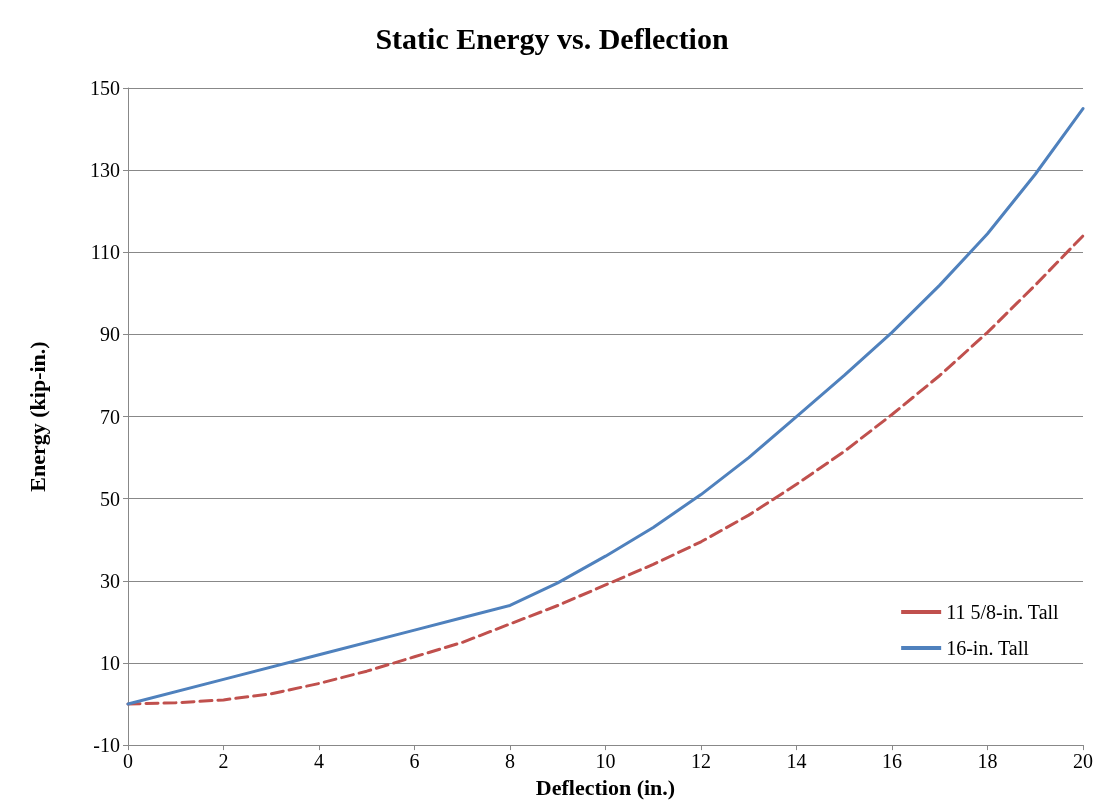  Describe the element at coordinates (223, 761) in the screenshot. I see `x-tick-label: 2` at that location.